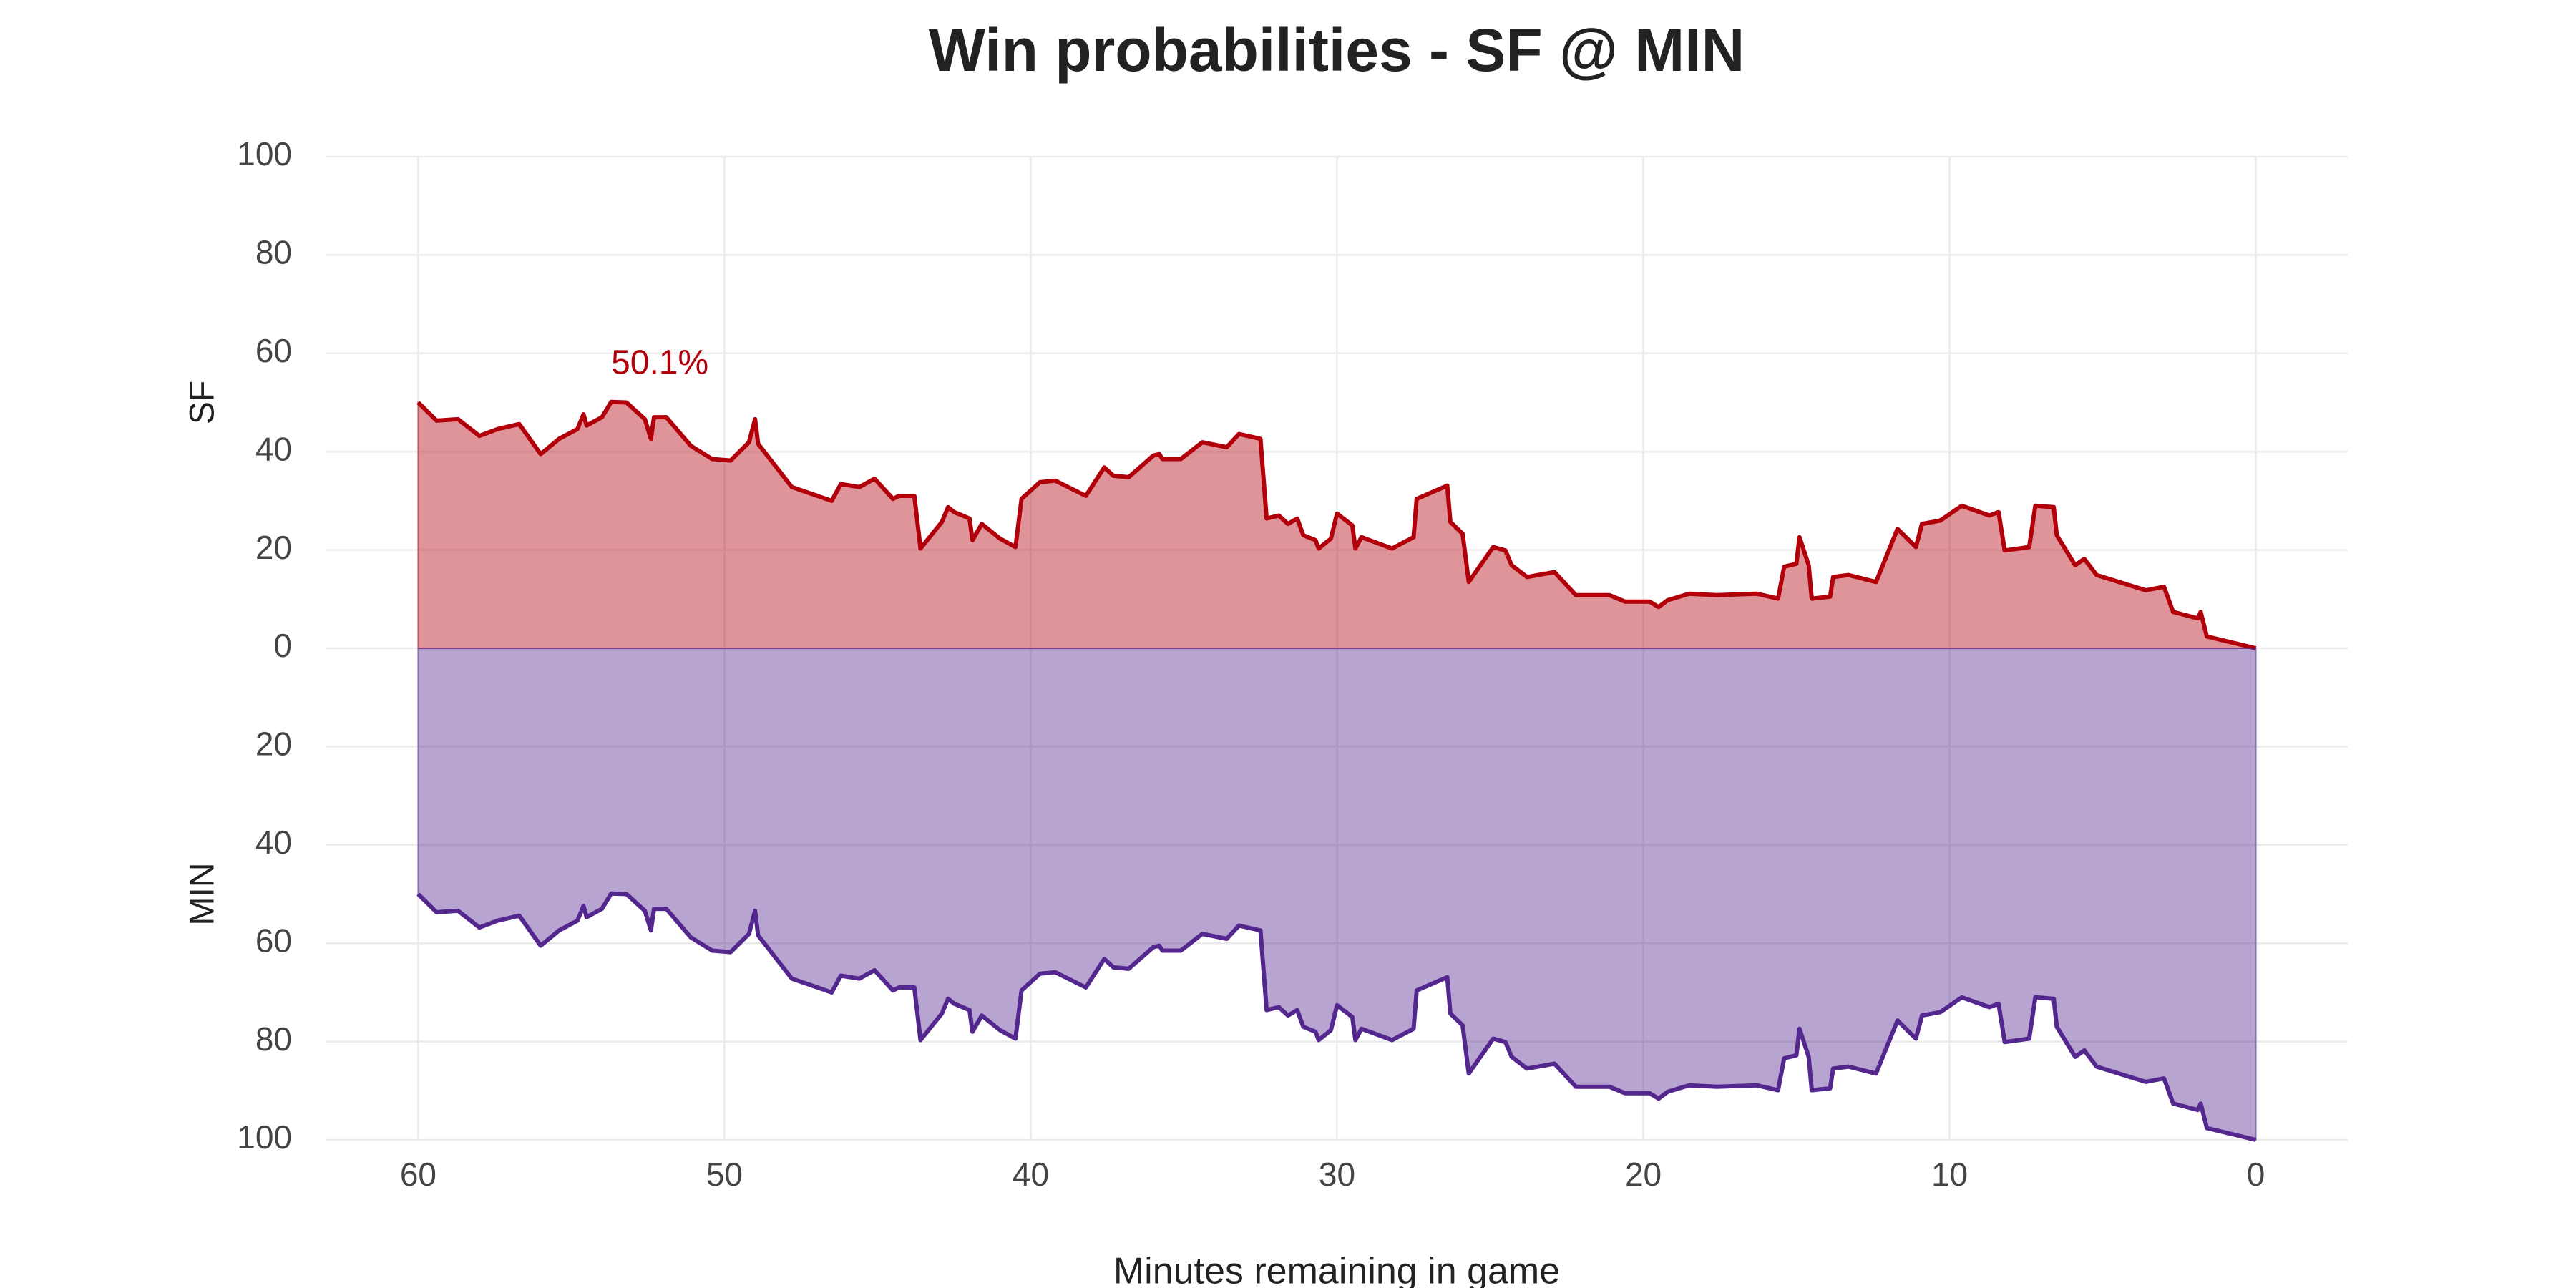 The width and height of the screenshot is (2576, 1288). I want to click on x-tick-label: 30, so click(1337, 1174).